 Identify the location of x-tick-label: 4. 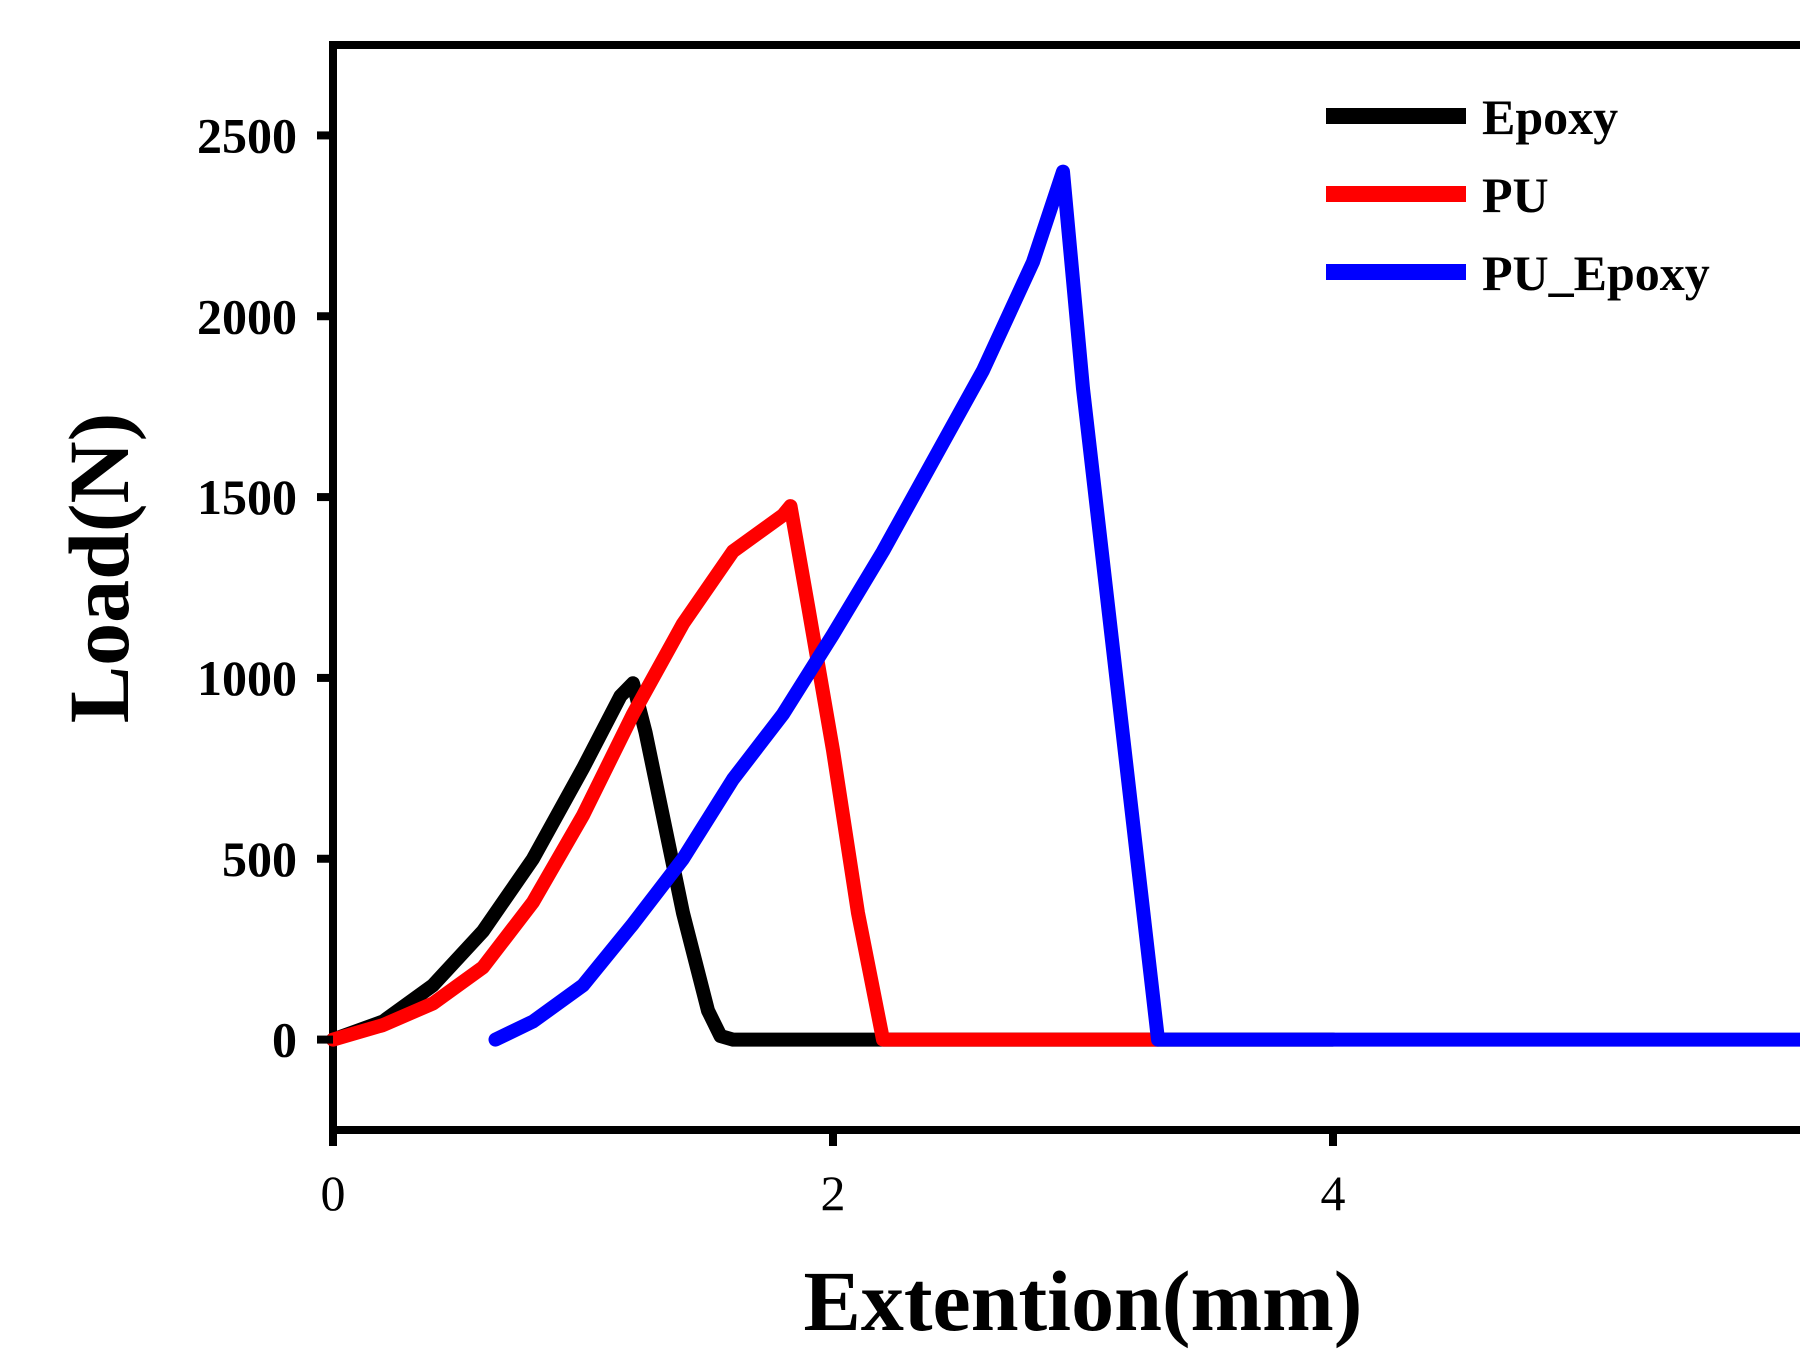
(1333, 1193).